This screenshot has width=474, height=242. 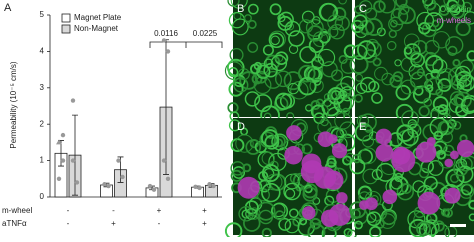 I want to click on scale-bar, so click(x=458, y=225).